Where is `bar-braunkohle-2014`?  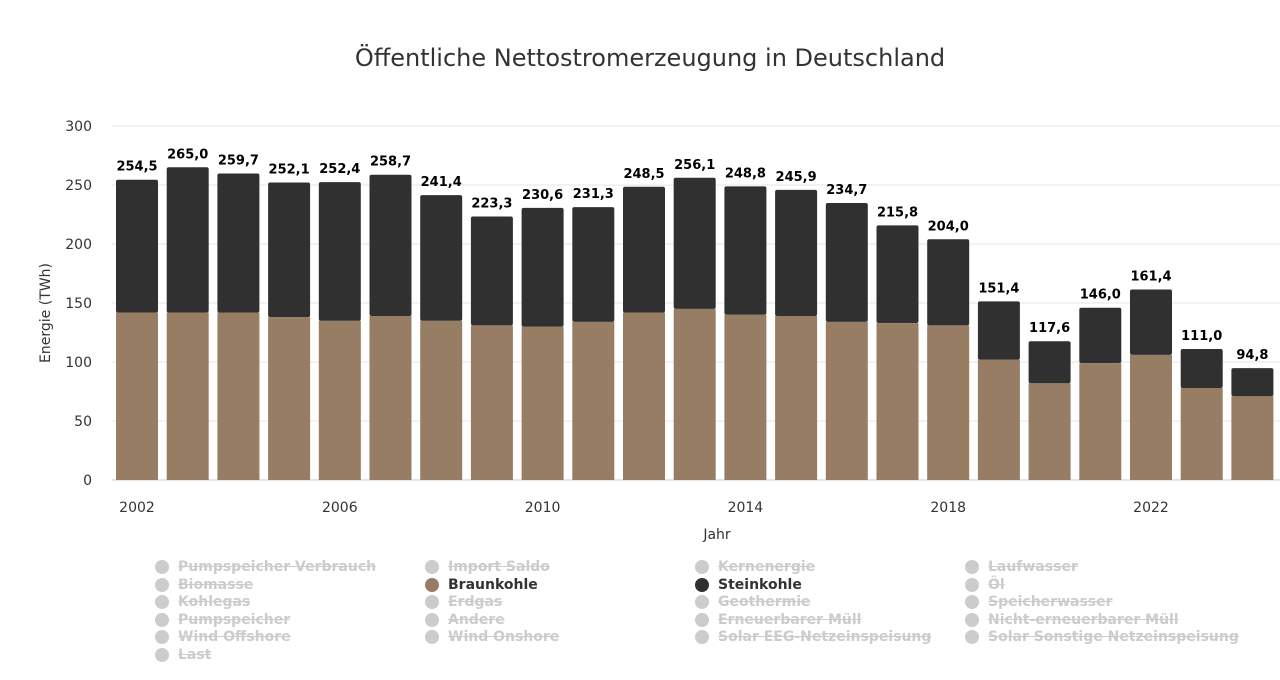 bar-braunkohle-2014 is located at coordinates (745, 397).